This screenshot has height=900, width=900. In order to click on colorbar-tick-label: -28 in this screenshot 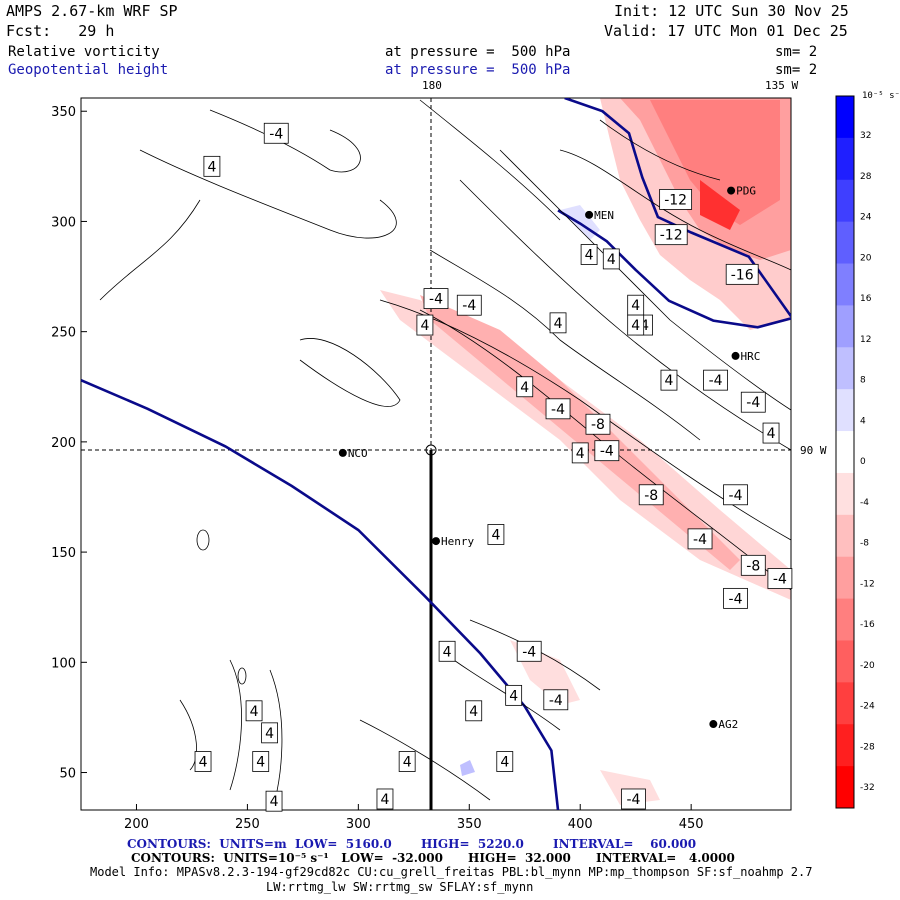, I will do `click(867, 747)`.